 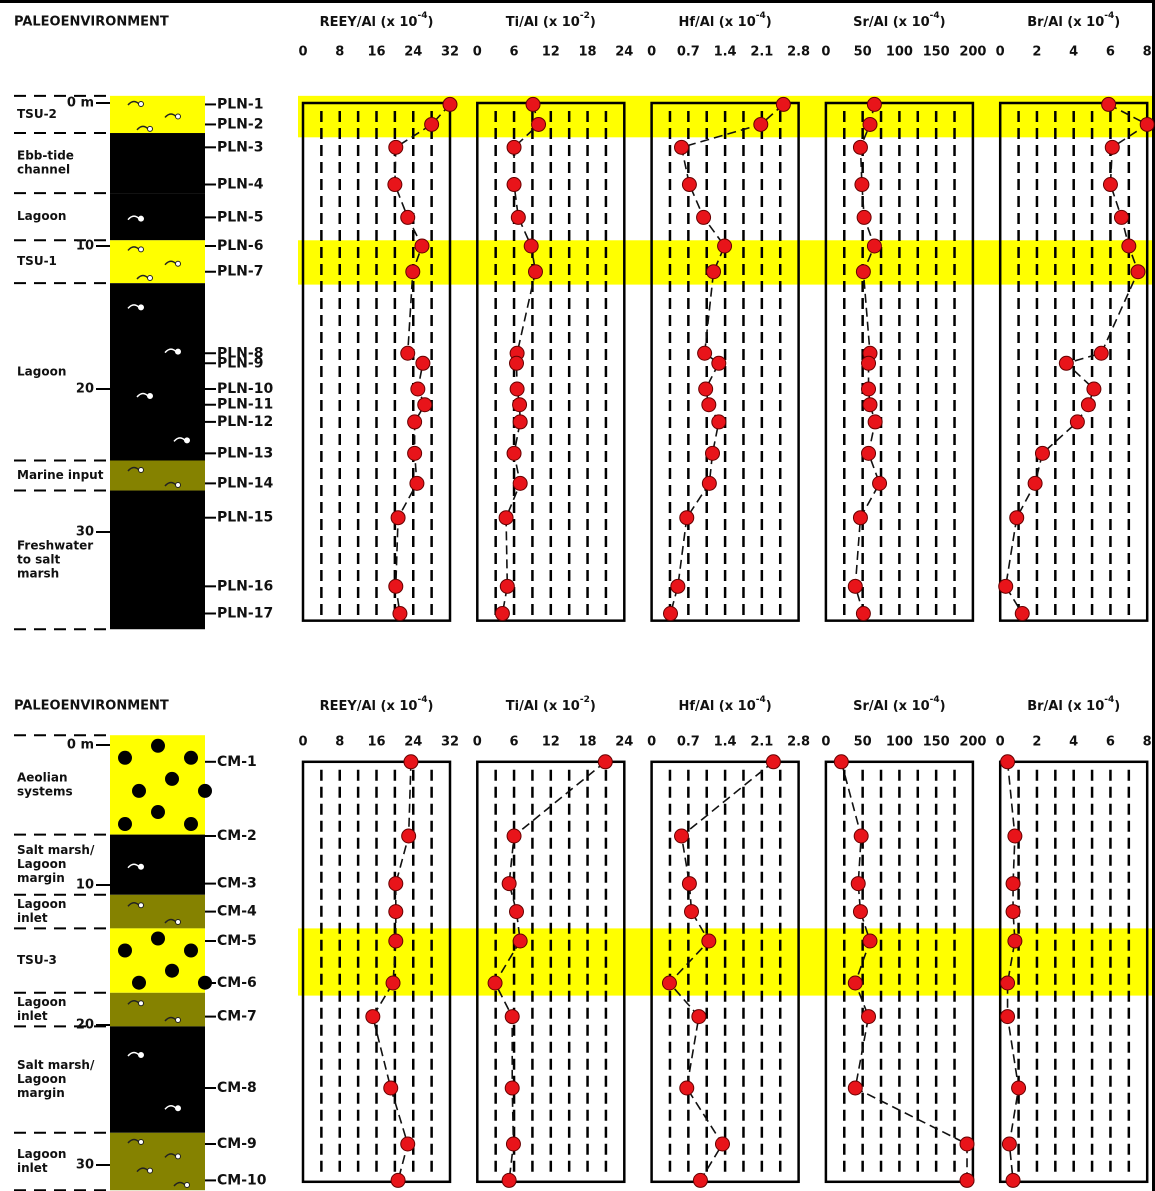 What do you see at coordinates (245, 422) in the screenshot?
I see `sample-label: PLN-12` at bounding box center [245, 422].